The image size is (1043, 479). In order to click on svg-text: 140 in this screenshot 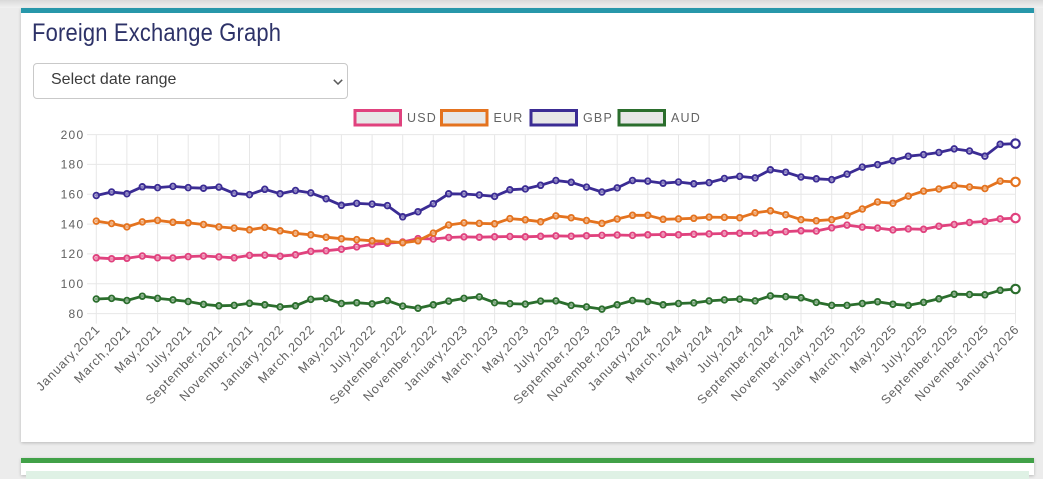, I will do `click(73, 224)`.